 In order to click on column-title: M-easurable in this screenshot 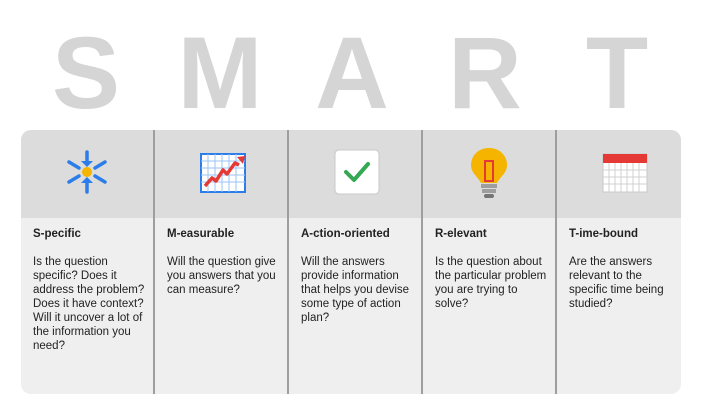, I will do `click(201, 234)`.